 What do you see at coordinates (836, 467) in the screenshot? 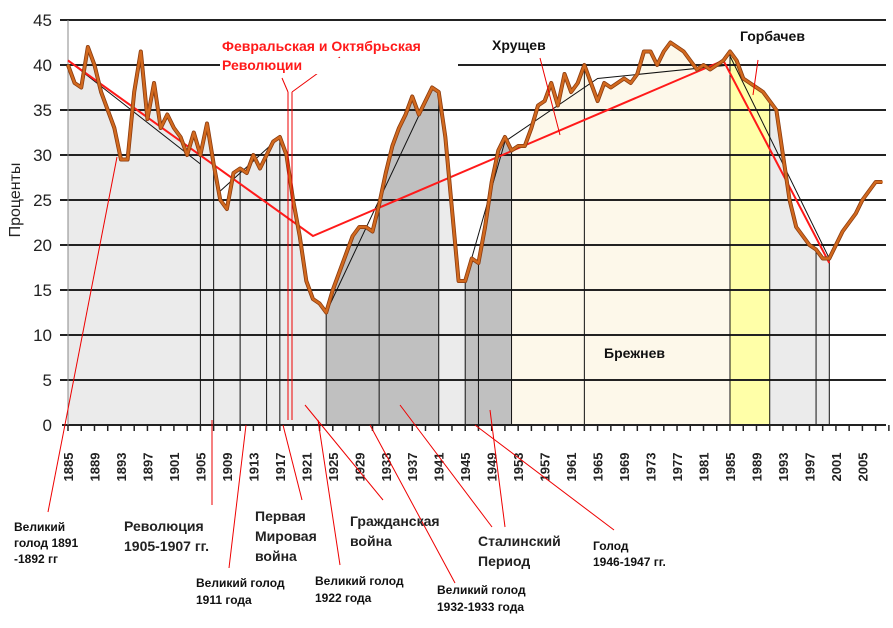
I see `x-tick-label: 2001` at bounding box center [836, 467].